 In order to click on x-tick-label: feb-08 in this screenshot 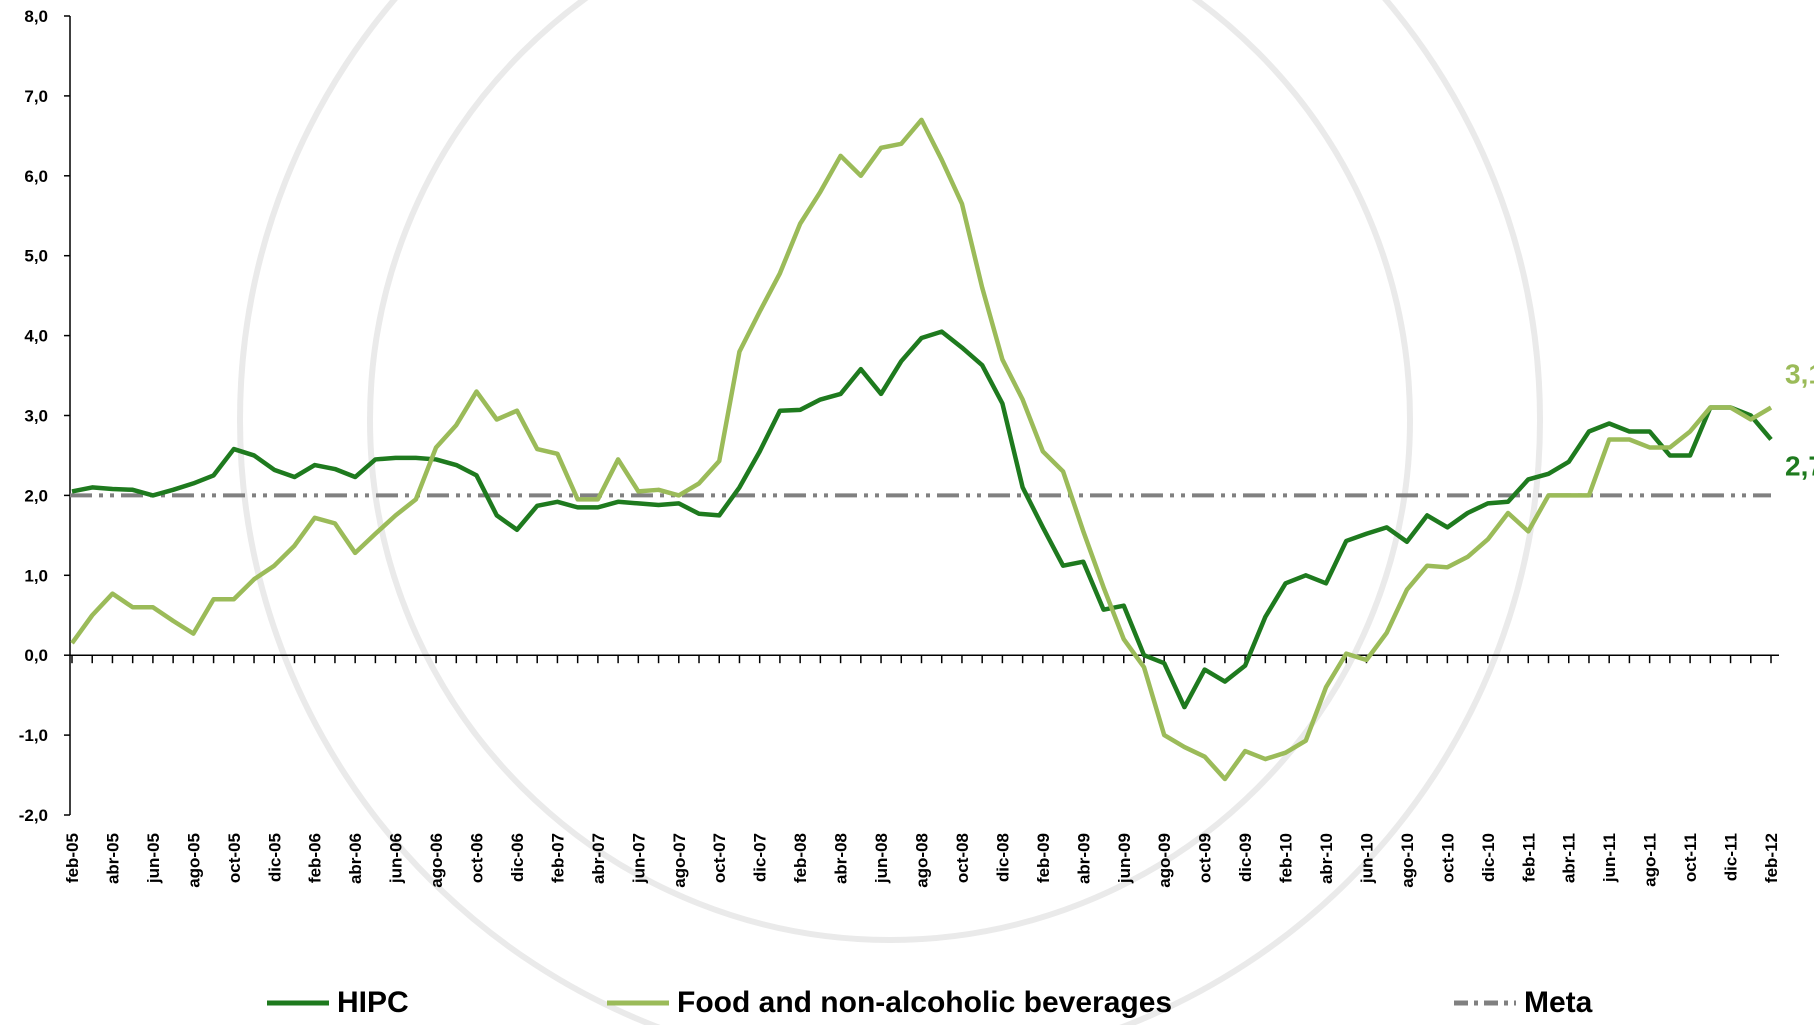, I will do `click(800, 858)`.